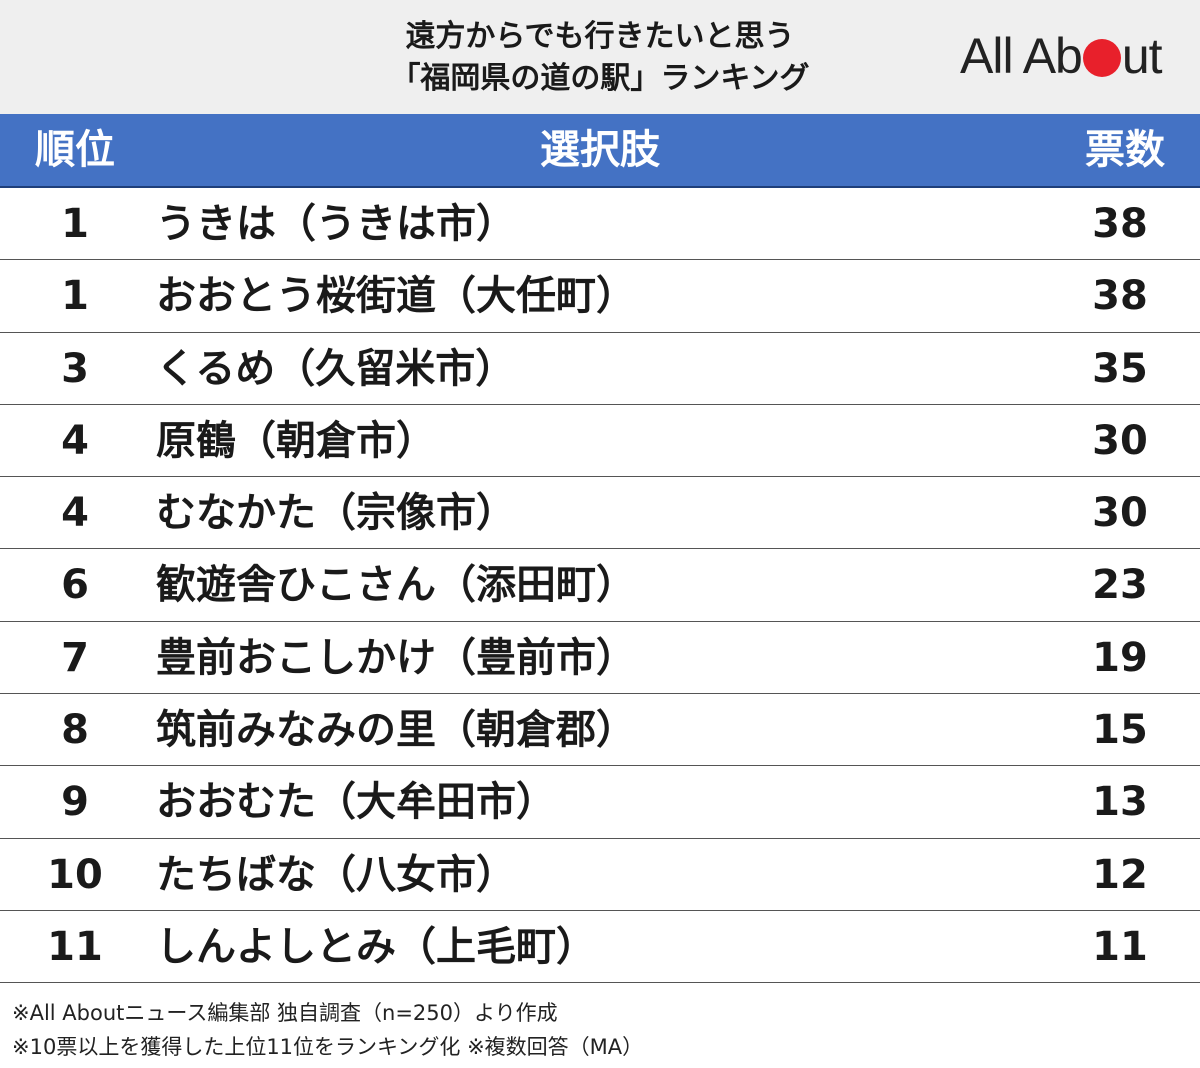 This screenshot has width=1200, height=1068. I want to click on name-cell: おおむた（大牟田市）, so click(356, 802).